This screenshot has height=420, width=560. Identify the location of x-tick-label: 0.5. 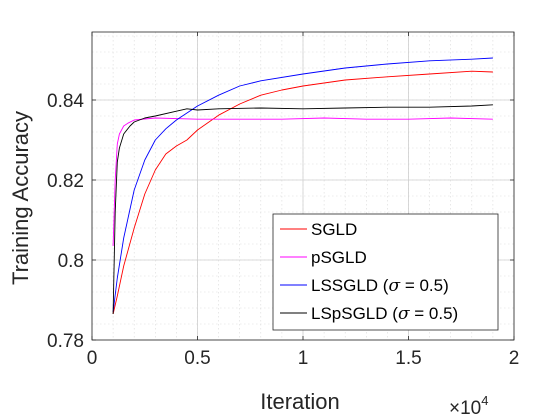
(197, 358).